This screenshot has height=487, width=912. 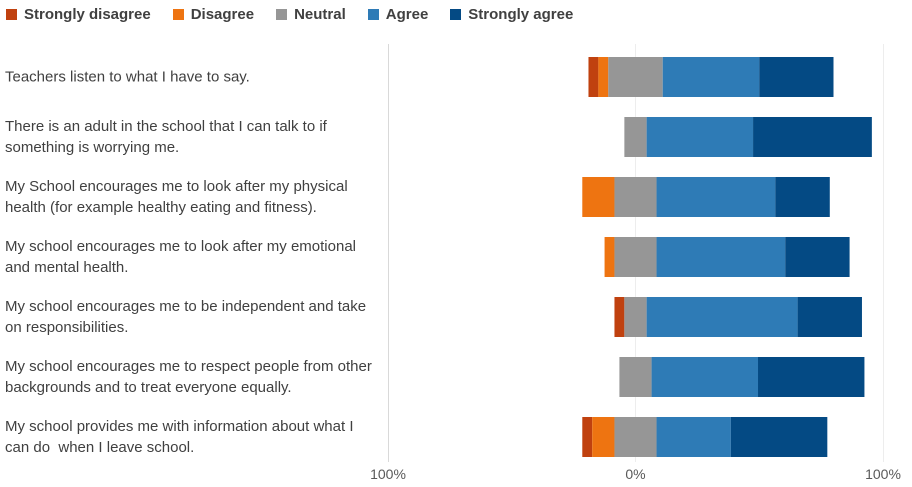 I want to click on legend-item-strongly-agree: Strongly agree, so click(x=511, y=14).